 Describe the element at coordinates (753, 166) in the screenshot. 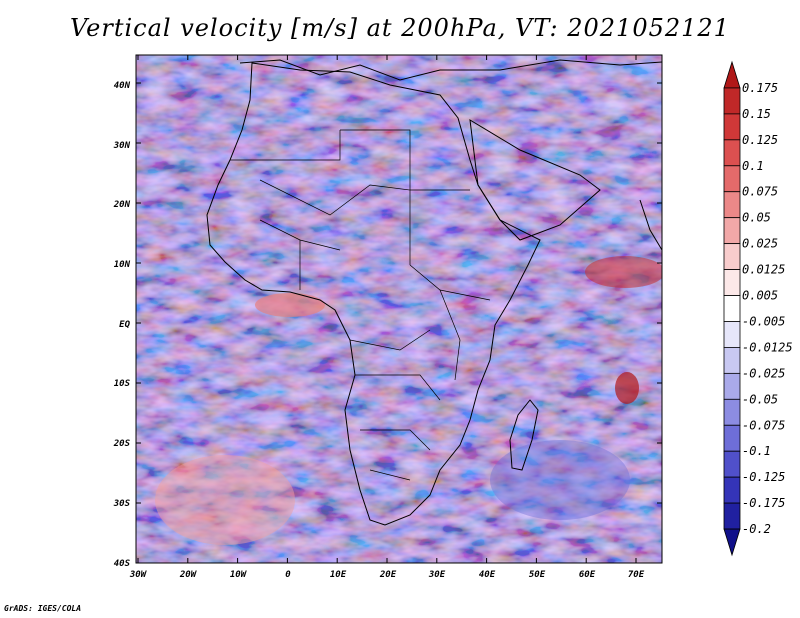

I see `colorbar-label: 0.1` at that location.